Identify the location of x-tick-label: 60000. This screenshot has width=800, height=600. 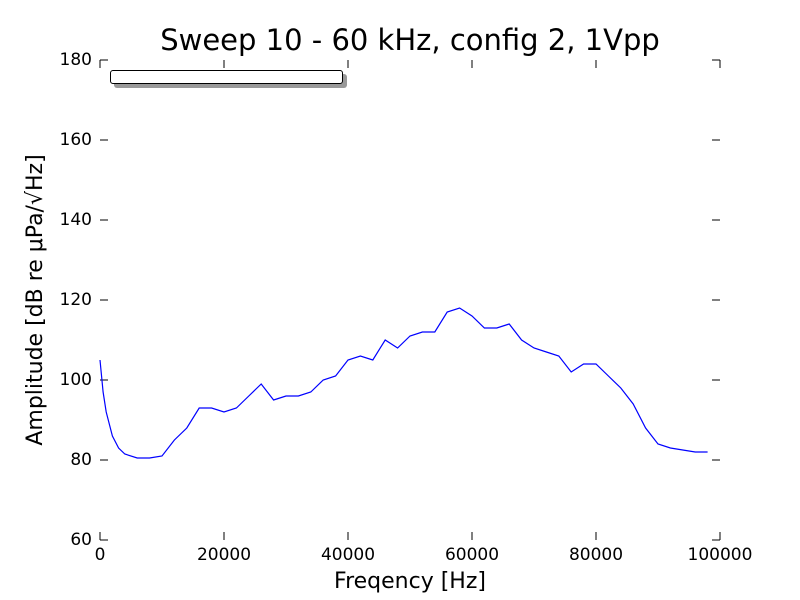
(472, 555).